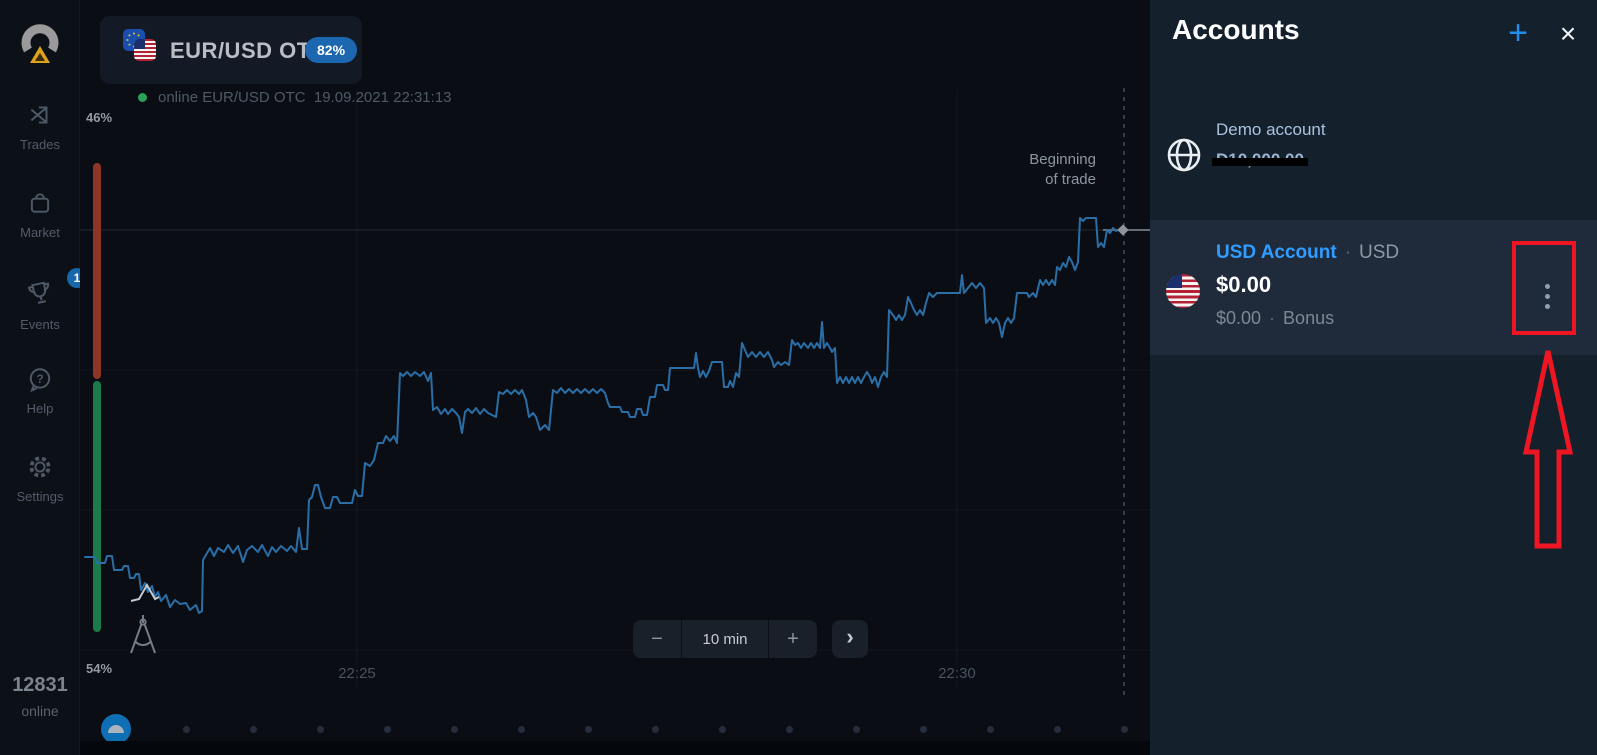  What do you see at coordinates (40, 479) in the screenshot?
I see `sidebar-item-settings: Settings` at bounding box center [40, 479].